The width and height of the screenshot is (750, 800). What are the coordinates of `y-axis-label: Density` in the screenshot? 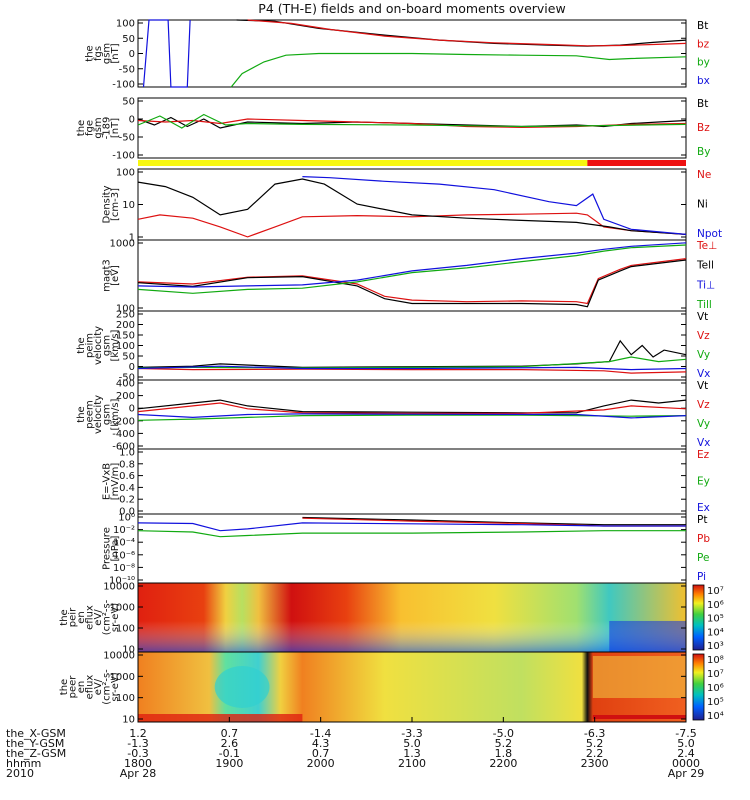 It's located at (107, 204).